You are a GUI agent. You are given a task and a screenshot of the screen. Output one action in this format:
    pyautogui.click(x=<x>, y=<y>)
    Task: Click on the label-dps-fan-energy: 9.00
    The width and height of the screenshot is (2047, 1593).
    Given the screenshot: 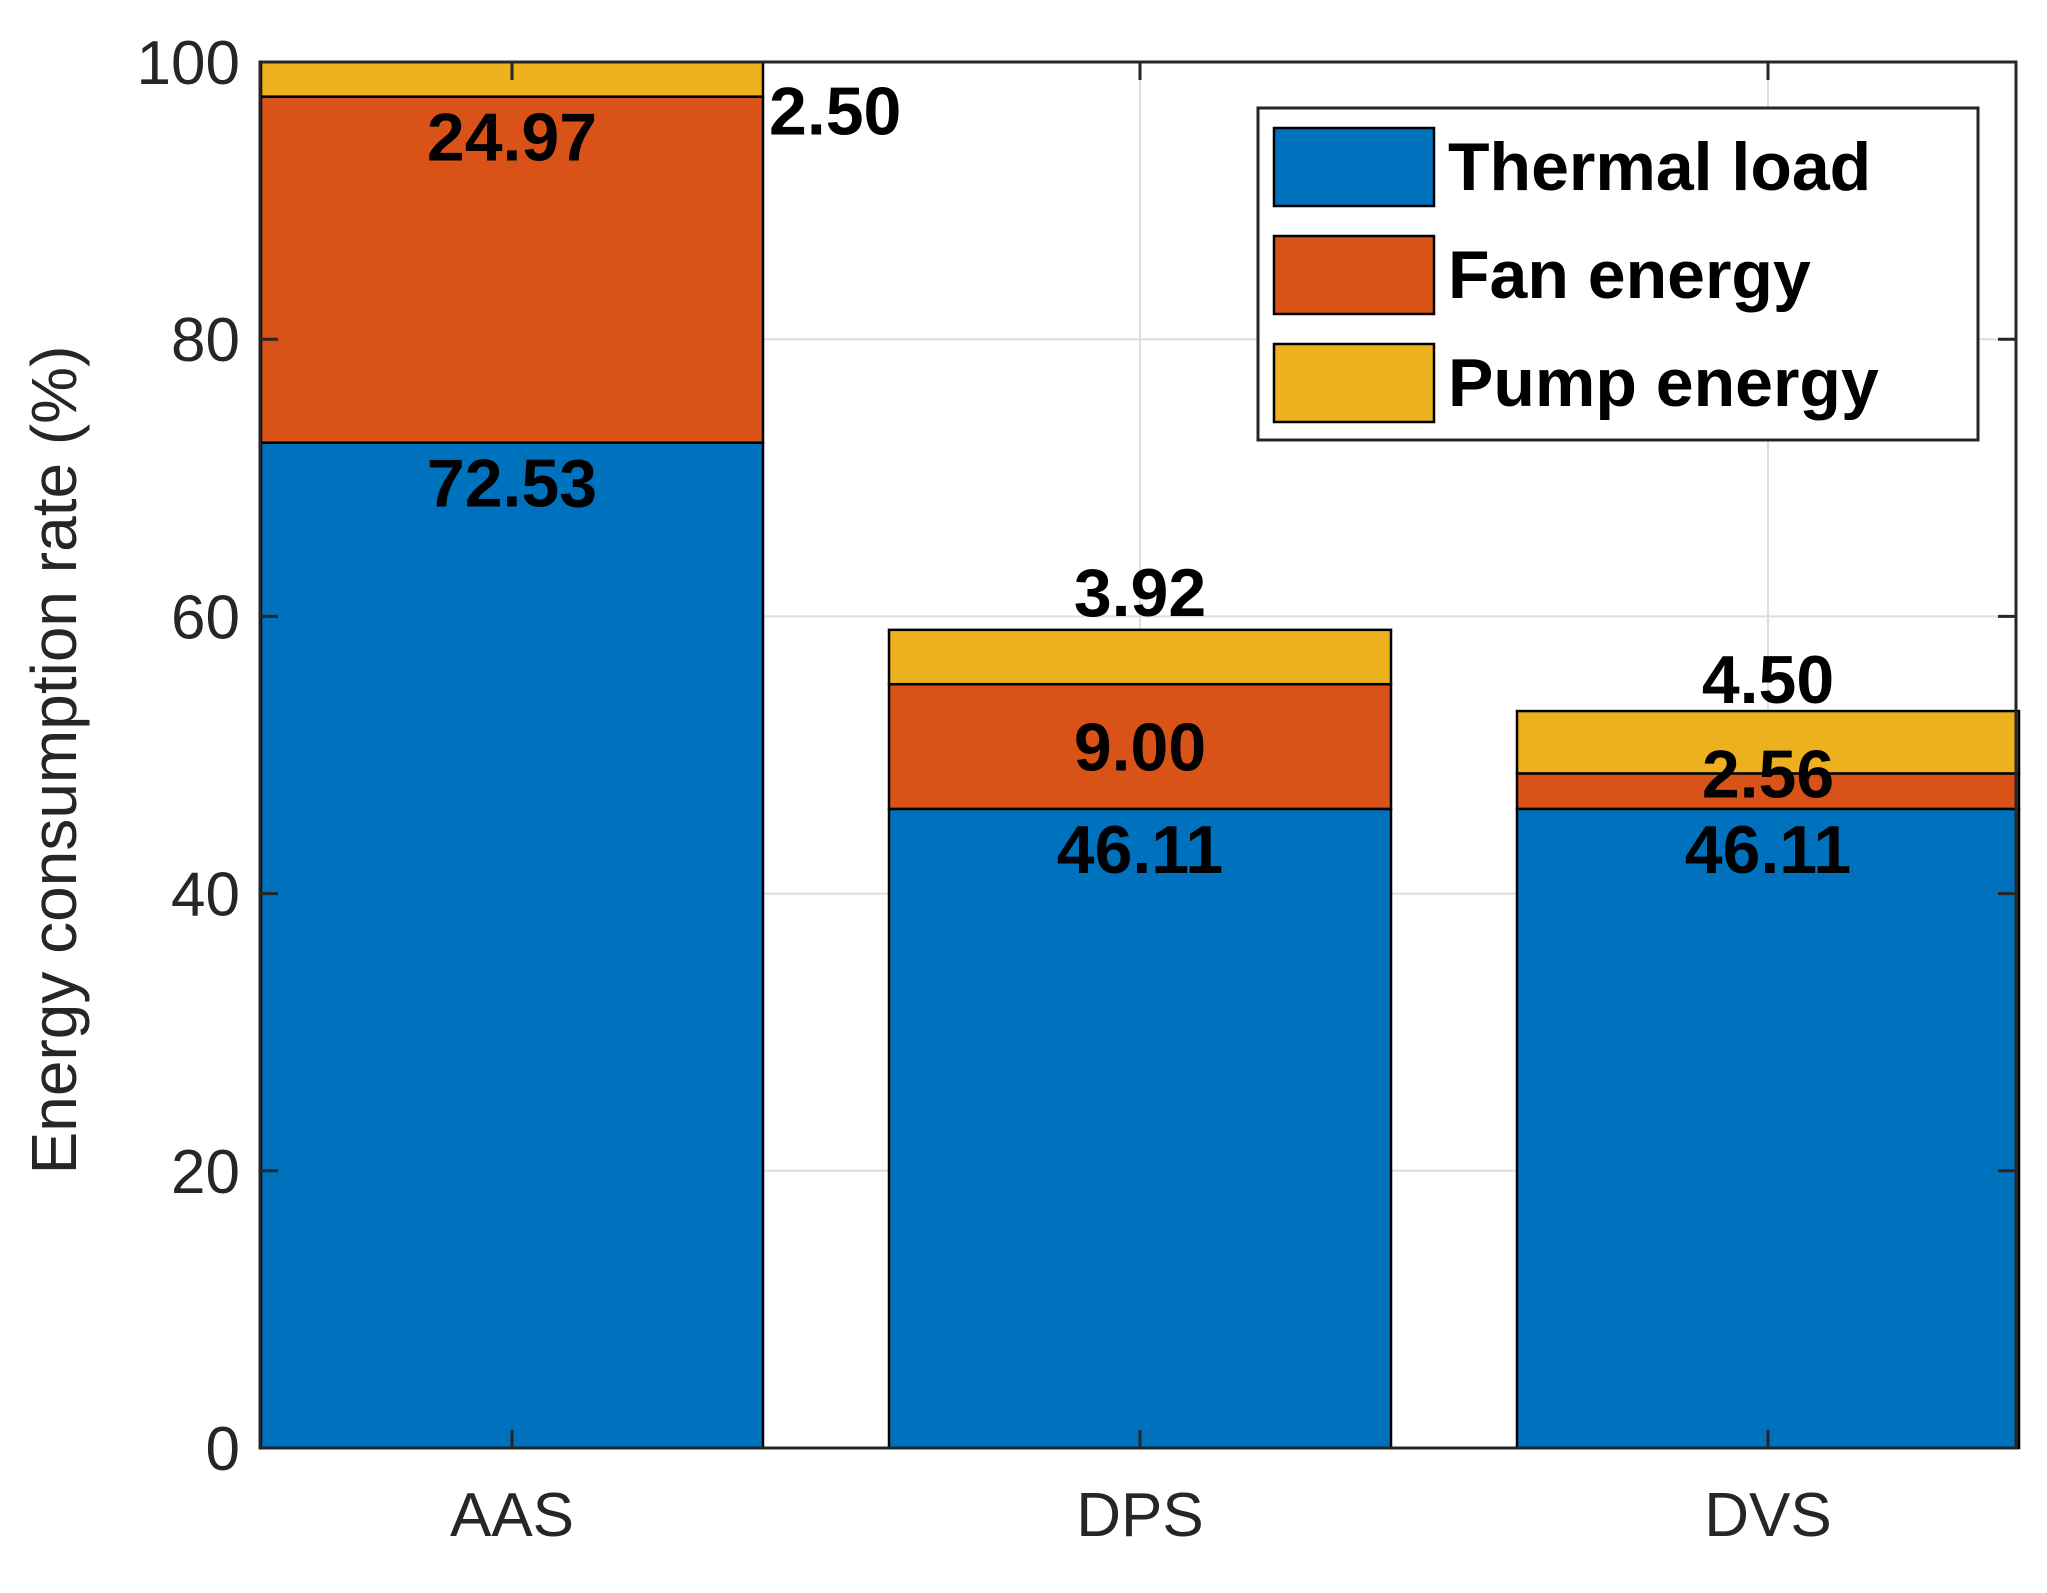 What is the action you would take?
    pyautogui.click(x=1140, y=748)
    